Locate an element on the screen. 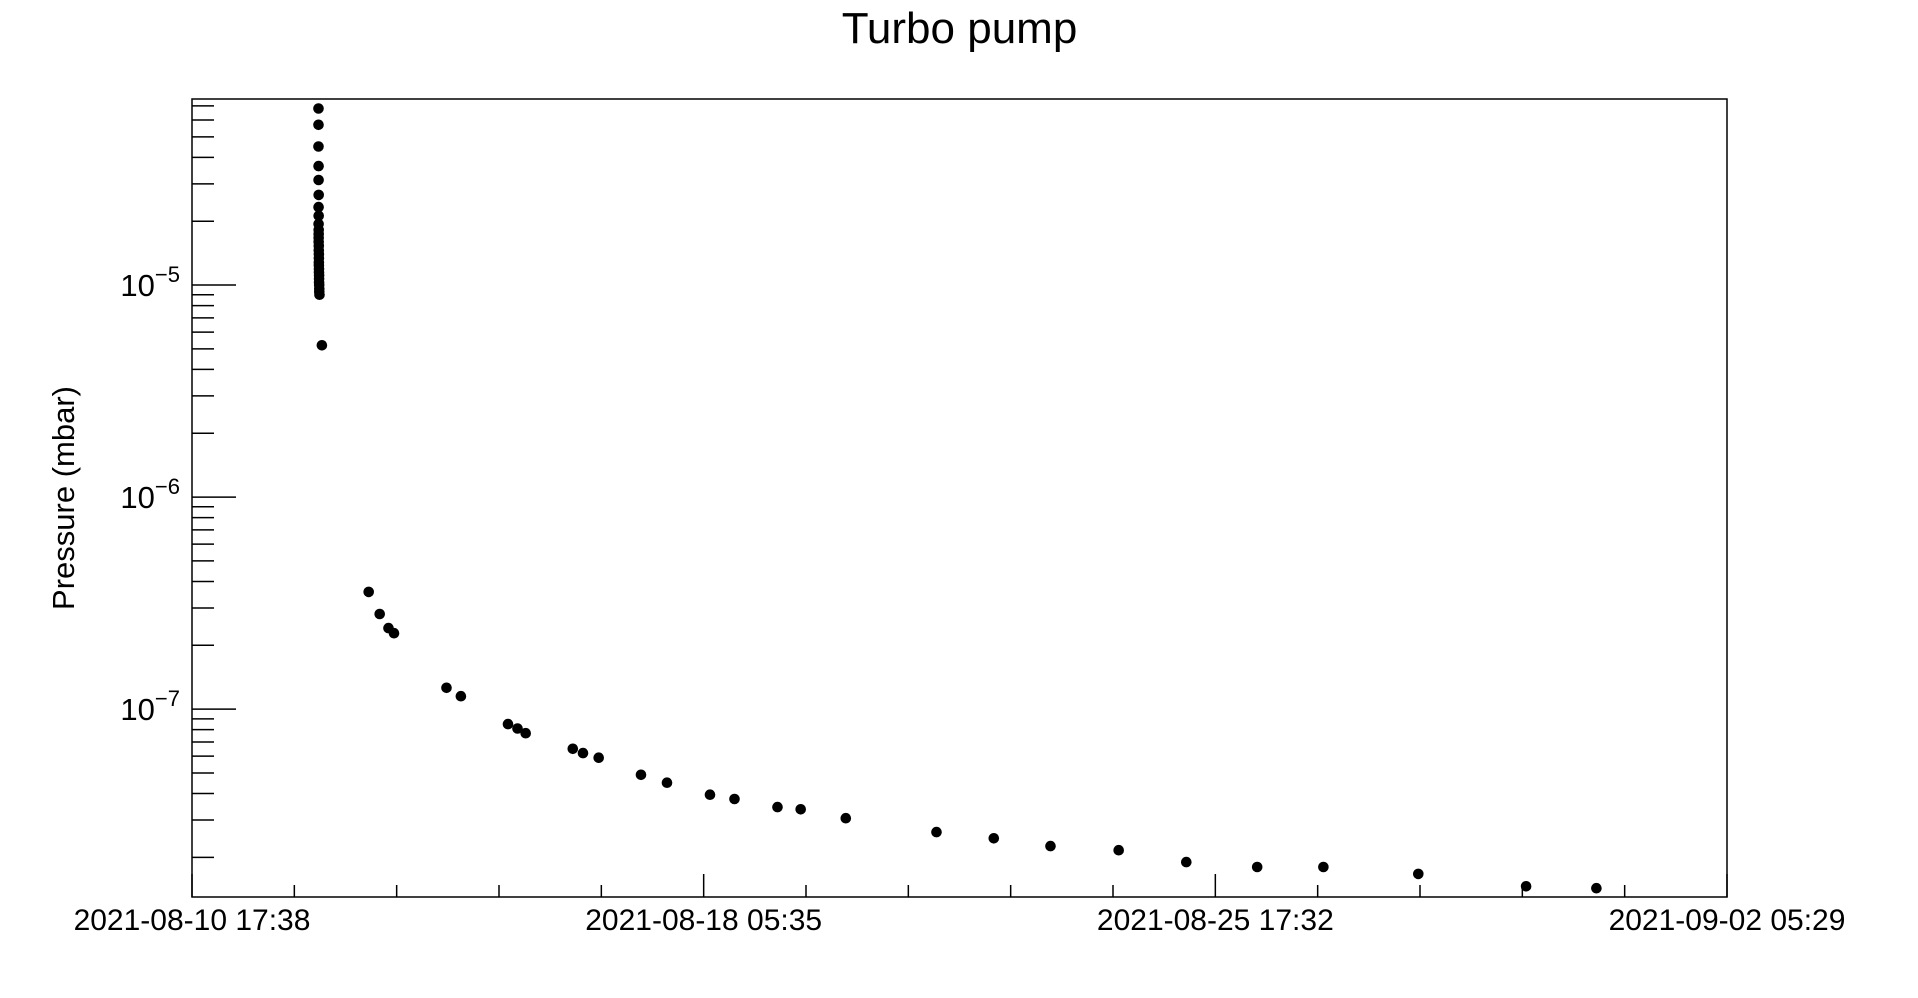 The width and height of the screenshot is (1918, 998). x-tick-label: 2021-08-10 17:38 is located at coordinates (192, 920).